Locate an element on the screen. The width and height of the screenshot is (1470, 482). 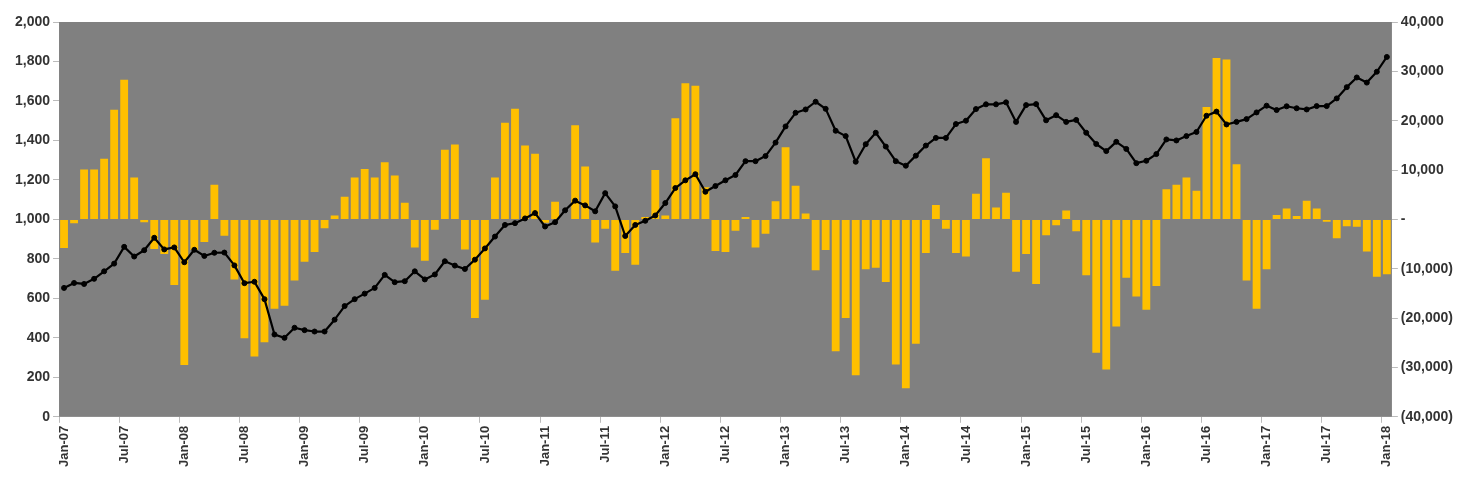
x-tick-label: Jan-09 is located at coordinates (304, 446).